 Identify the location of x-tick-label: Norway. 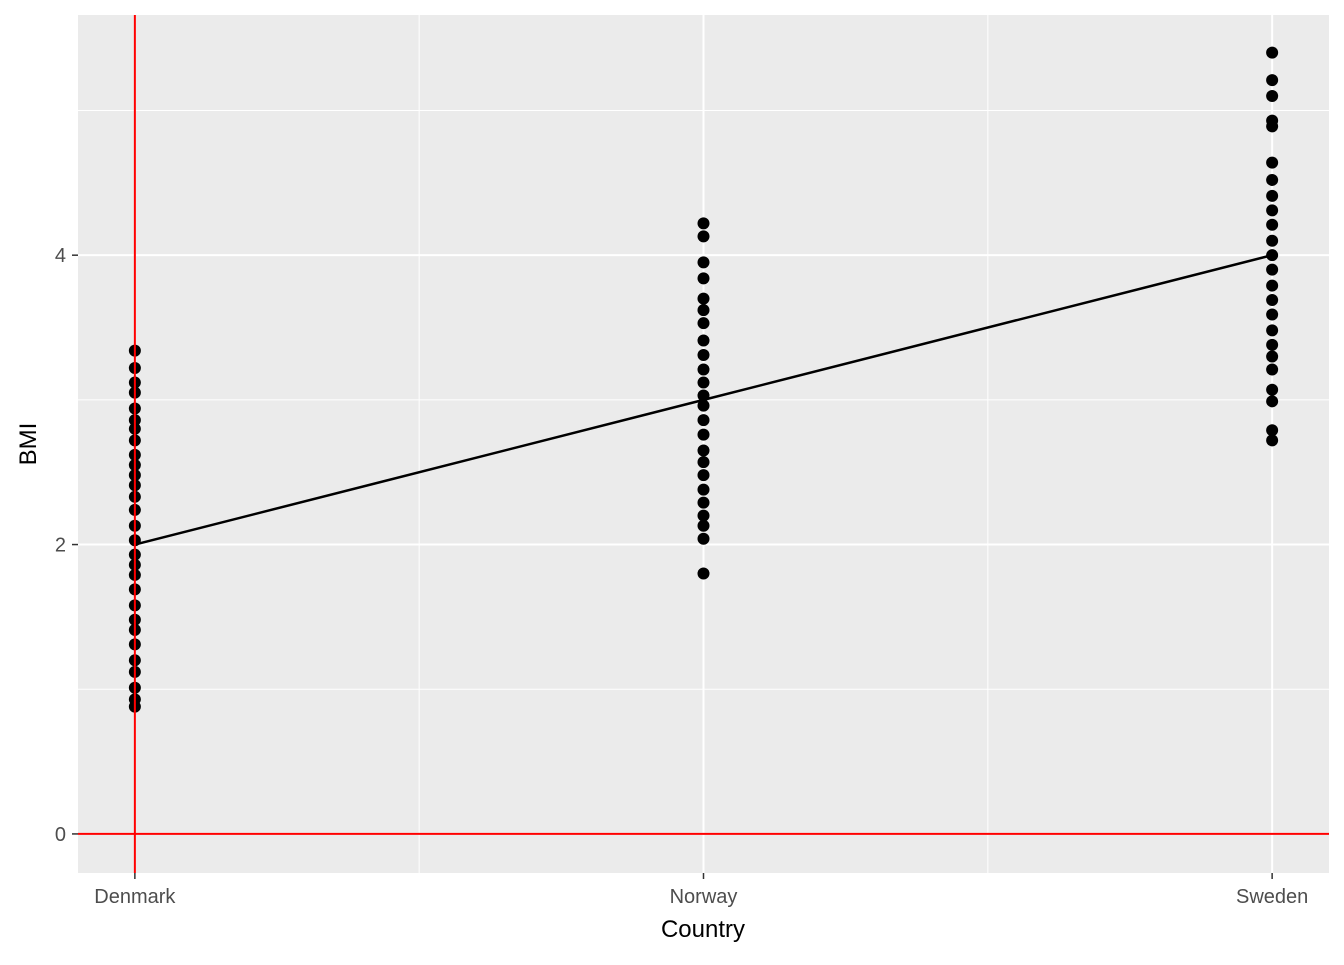
(704, 897).